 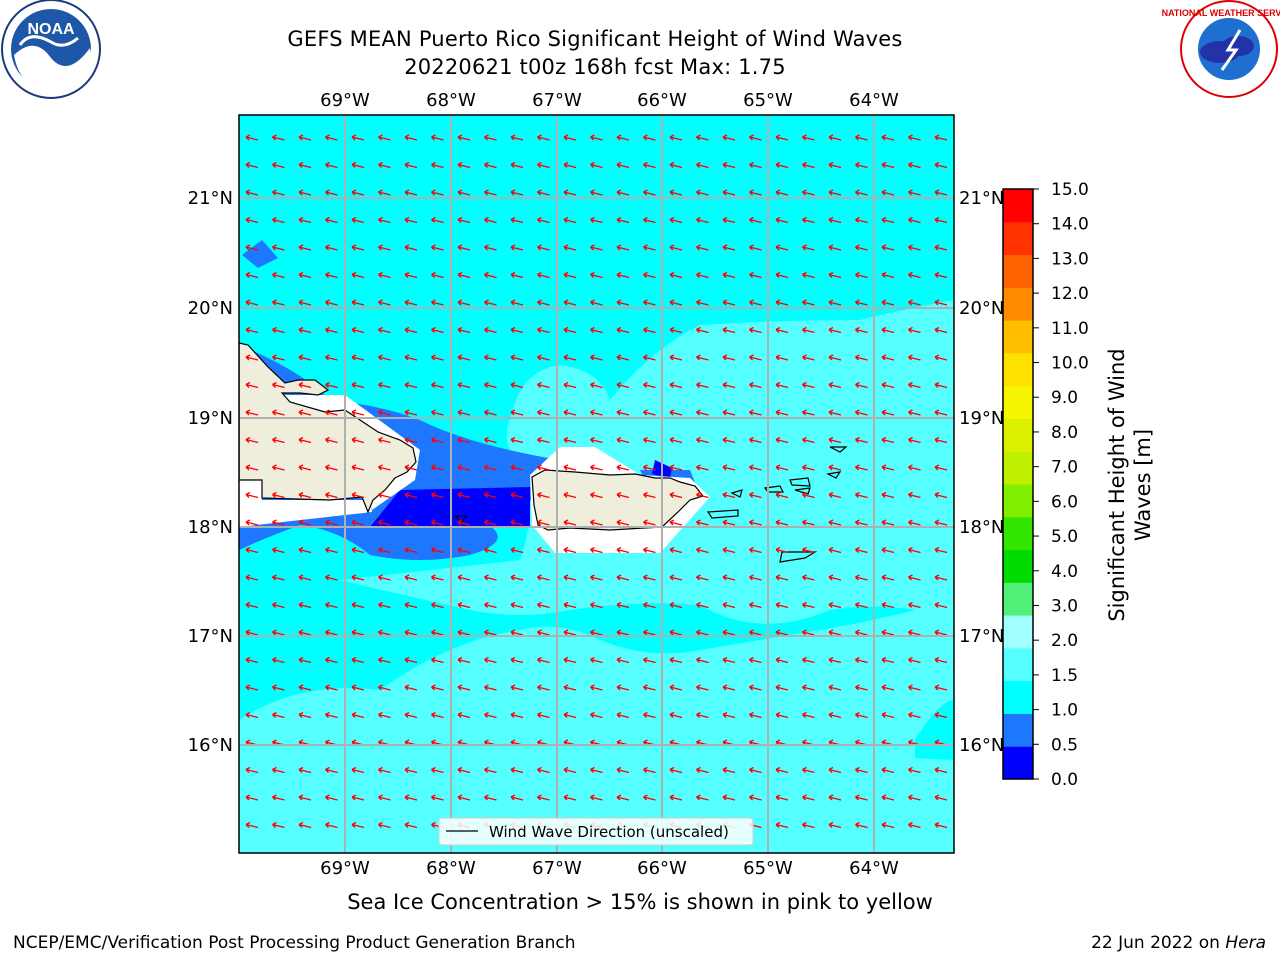 What do you see at coordinates (1245, 943) in the screenshot?
I see `footer-host: Hera` at bounding box center [1245, 943].